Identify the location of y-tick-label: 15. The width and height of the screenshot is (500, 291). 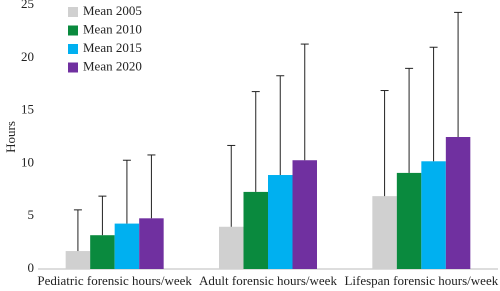
(27, 109).